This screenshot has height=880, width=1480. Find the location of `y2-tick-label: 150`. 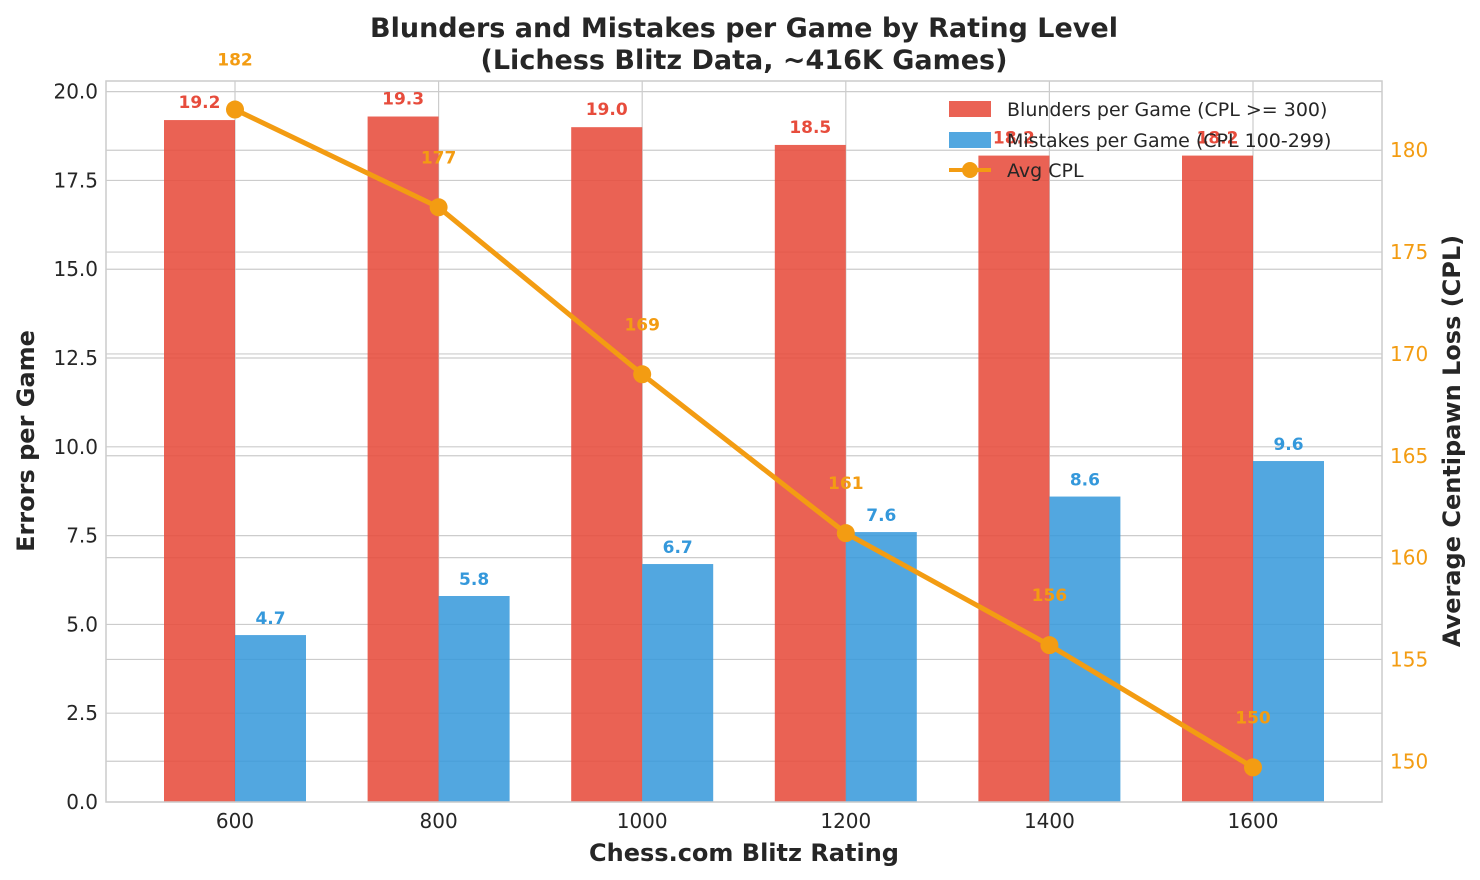

y2-tick-label: 150 is located at coordinates (1409, 761).